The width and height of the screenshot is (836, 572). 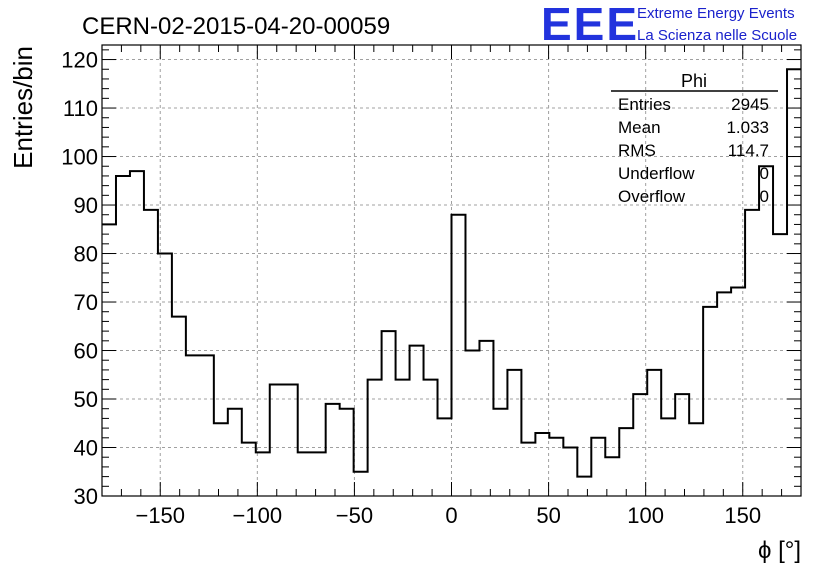 I want to click on stats-label-mean: Mean, so click(x=639, y=127).